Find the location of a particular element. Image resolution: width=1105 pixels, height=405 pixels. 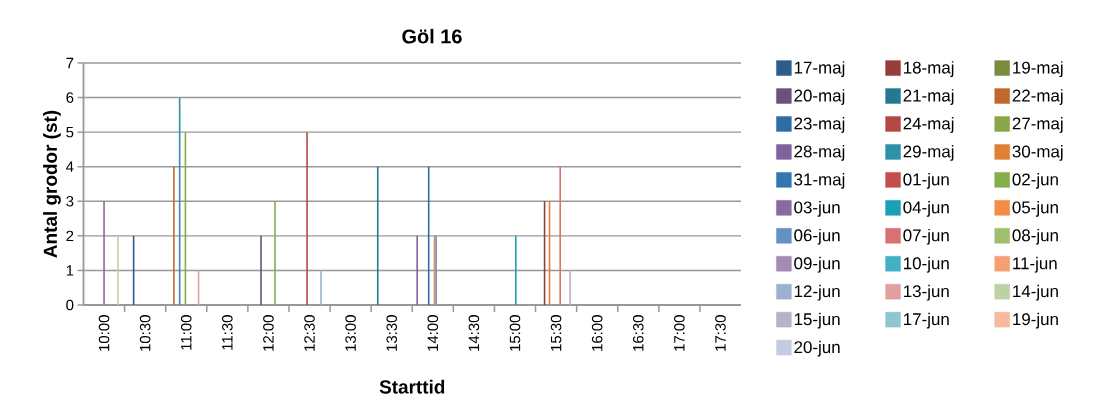

legend-label: 08-jun is located at coordinates (1035, 236).